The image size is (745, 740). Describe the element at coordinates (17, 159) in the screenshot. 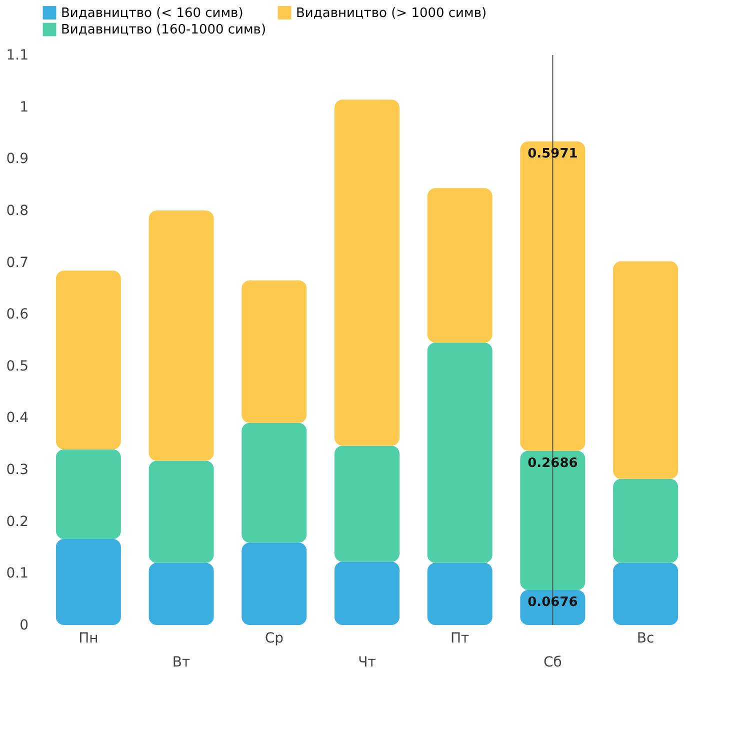

I see `y-tick-label: 0.9` at that location.